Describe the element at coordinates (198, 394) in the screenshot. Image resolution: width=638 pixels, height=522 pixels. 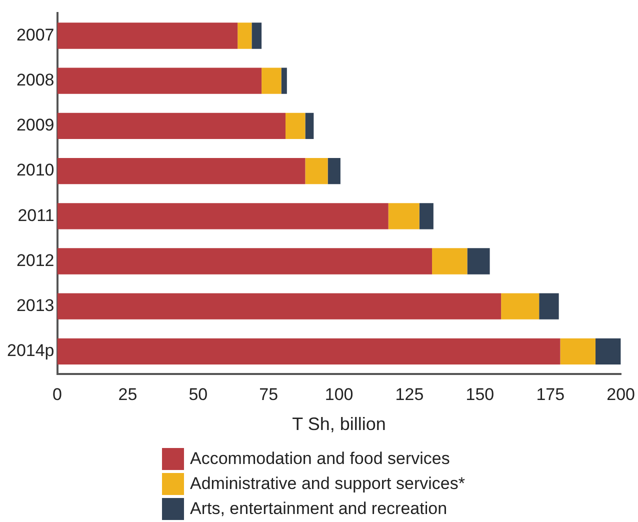
I see `x-tick-label: 50` at that location.